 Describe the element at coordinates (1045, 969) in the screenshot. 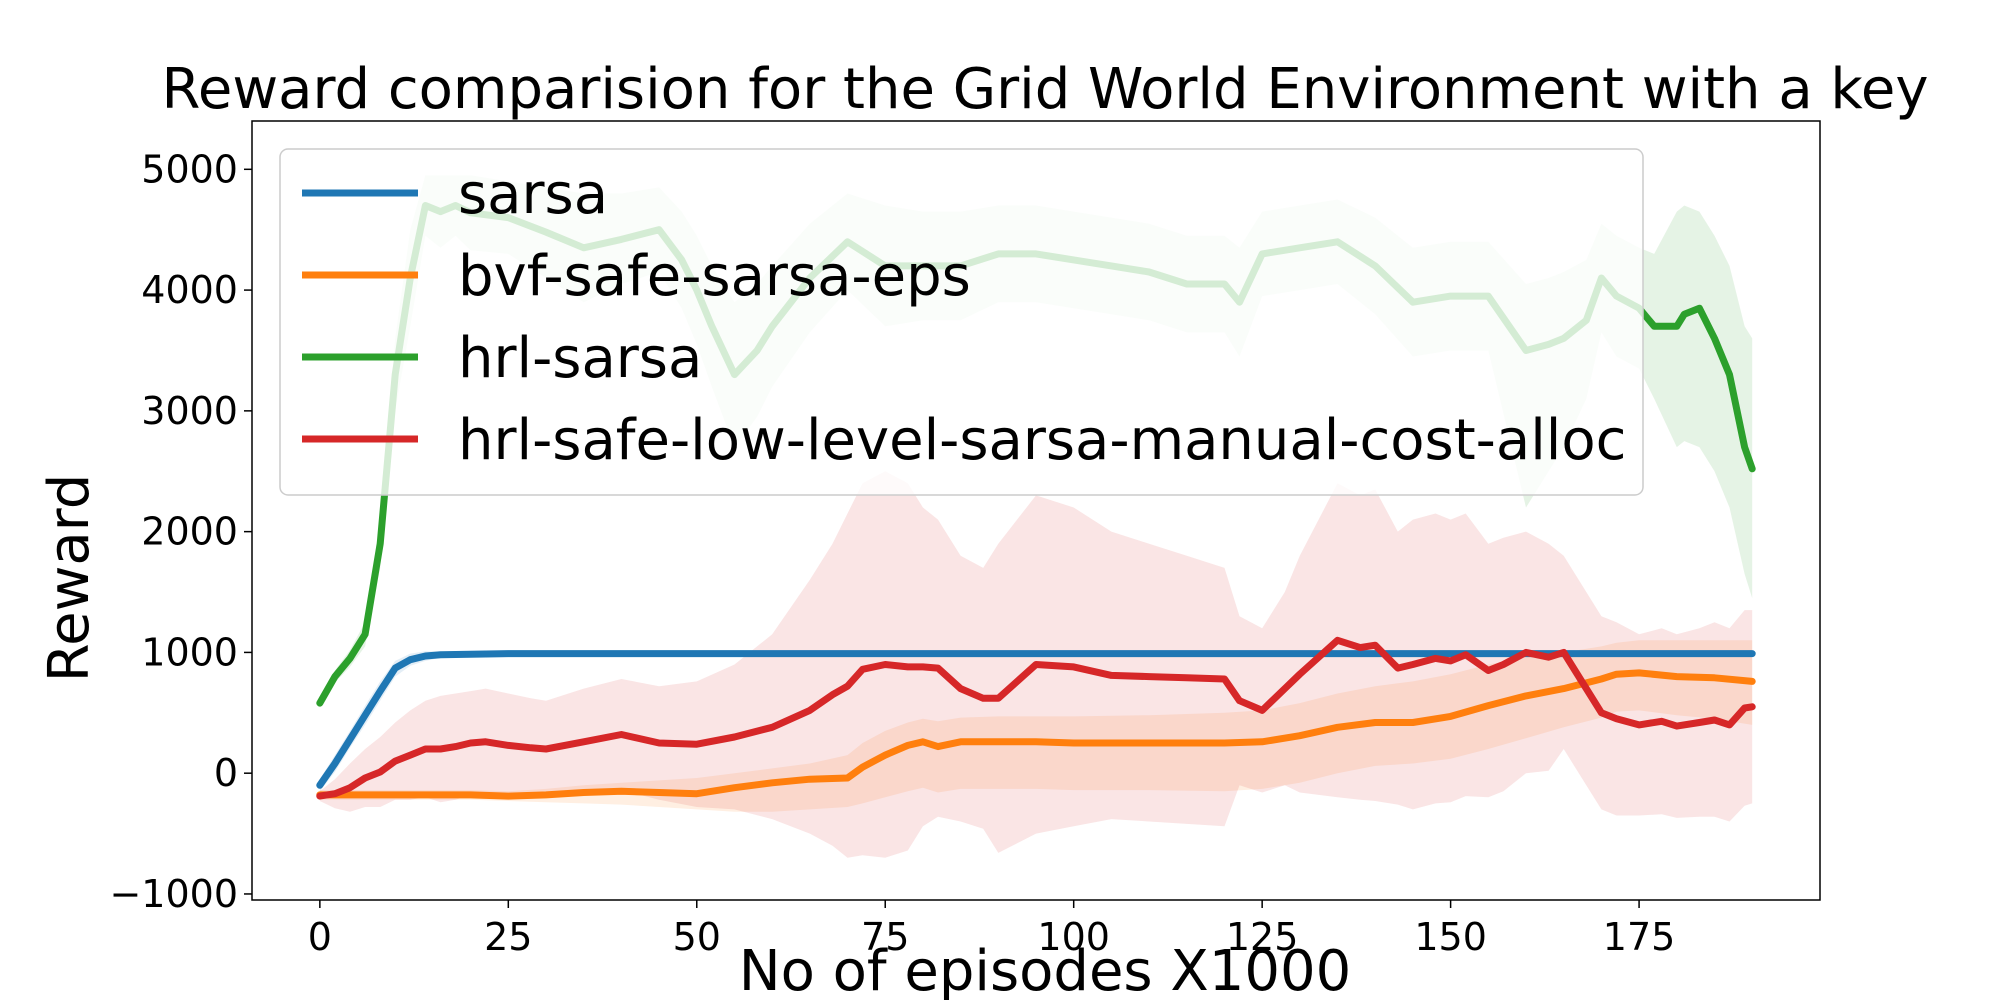

I see `x-axis-label: No of episodes X1000` at that location.